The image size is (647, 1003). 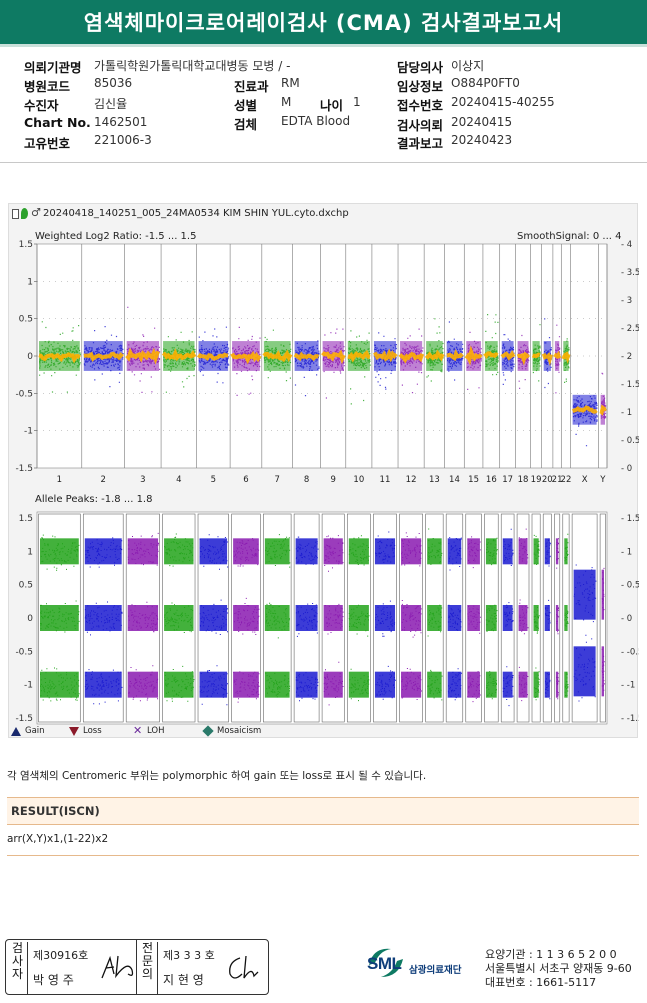 What do you see at coordinates (569, 236) in the screenshot?
I see `smooth-label: SmoothSignal: 0 ... 4` at bounding box center [569, 236].